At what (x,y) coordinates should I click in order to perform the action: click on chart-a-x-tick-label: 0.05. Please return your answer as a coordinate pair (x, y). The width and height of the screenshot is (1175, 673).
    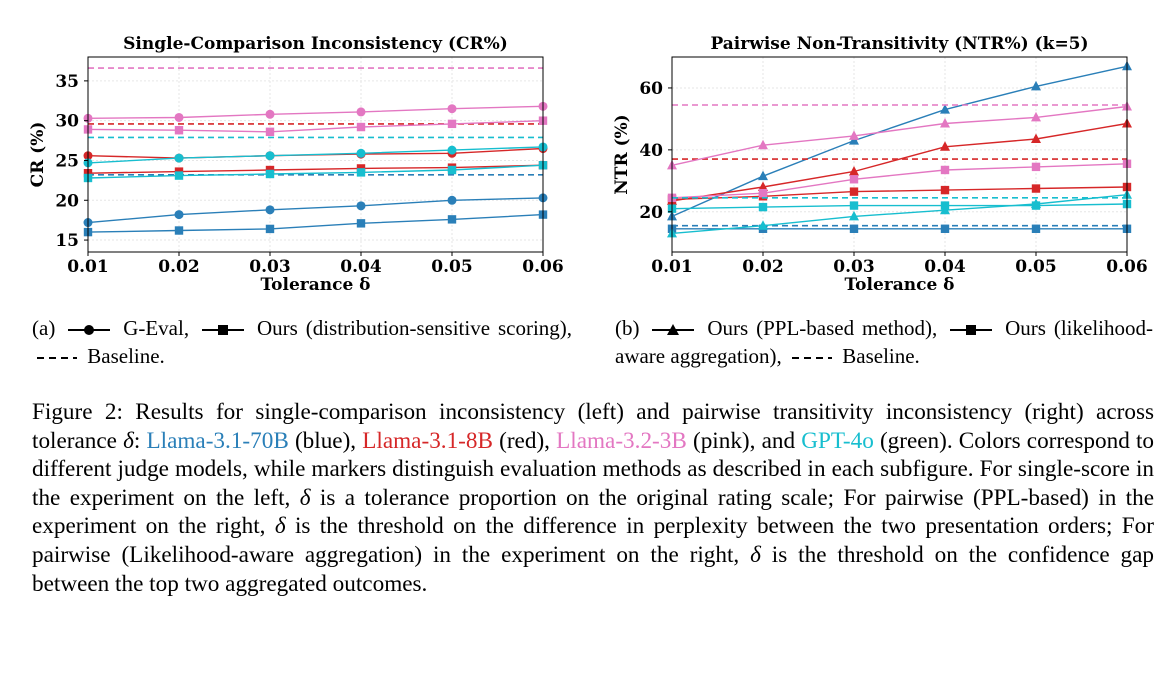
    Looking at the image, I should click on (451, 267).